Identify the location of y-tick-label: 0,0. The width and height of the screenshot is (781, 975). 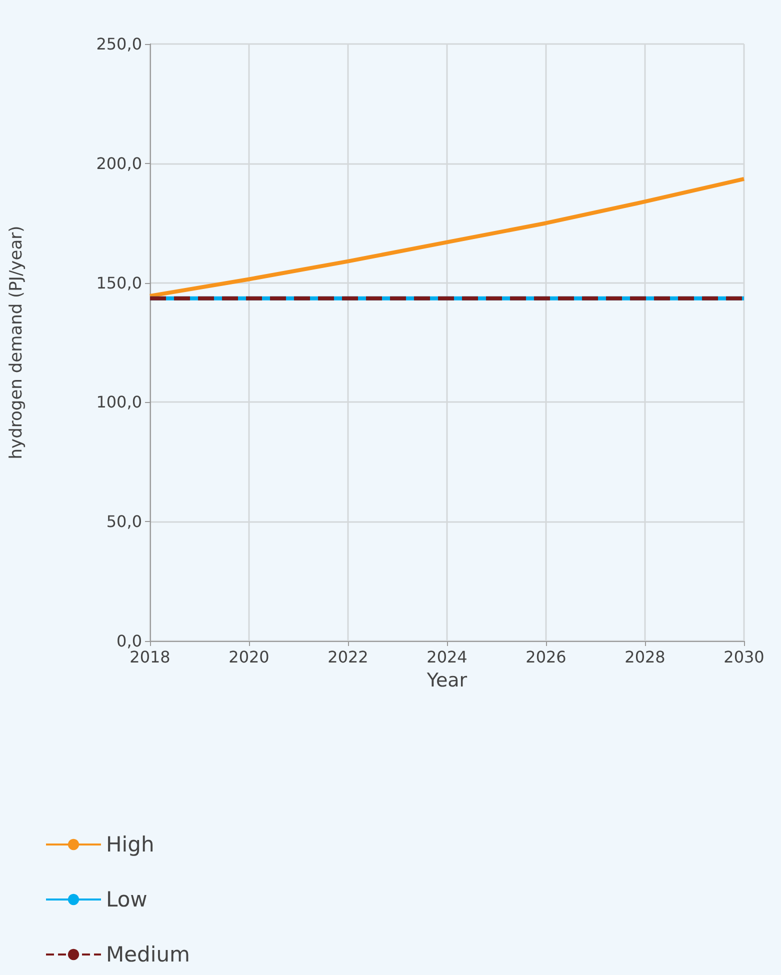
(129, 641).